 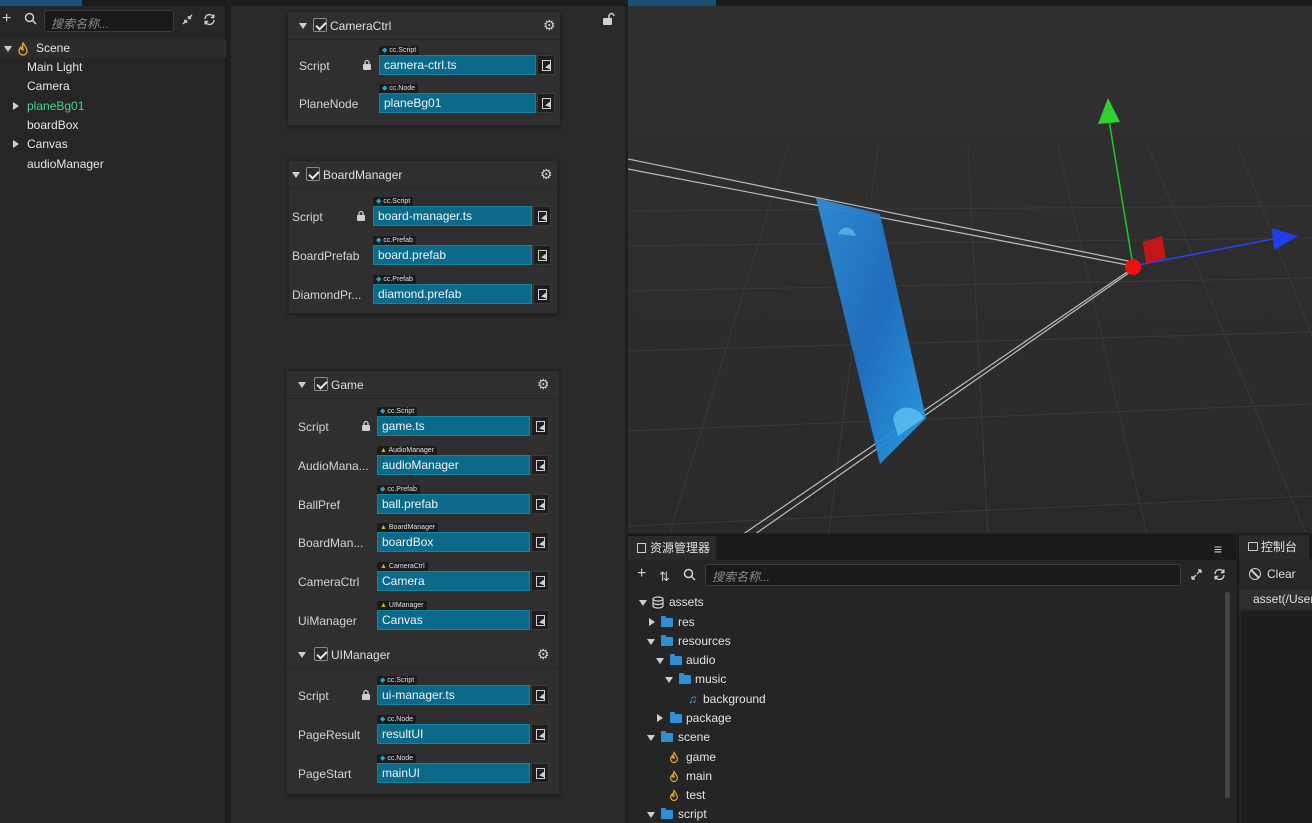 What do you see at coordinates (423, 385) in the screenshot?
I see `component-header: Game ⚙` at bounding box center [423, 385].